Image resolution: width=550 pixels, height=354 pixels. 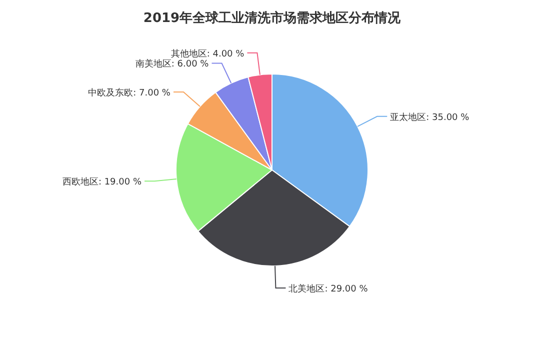 What do you see at coordinates (129, 92) in the screenshot?
I see `slice-label: 中欧及东欧: 7.00 %` at bounding box center [129, 92].